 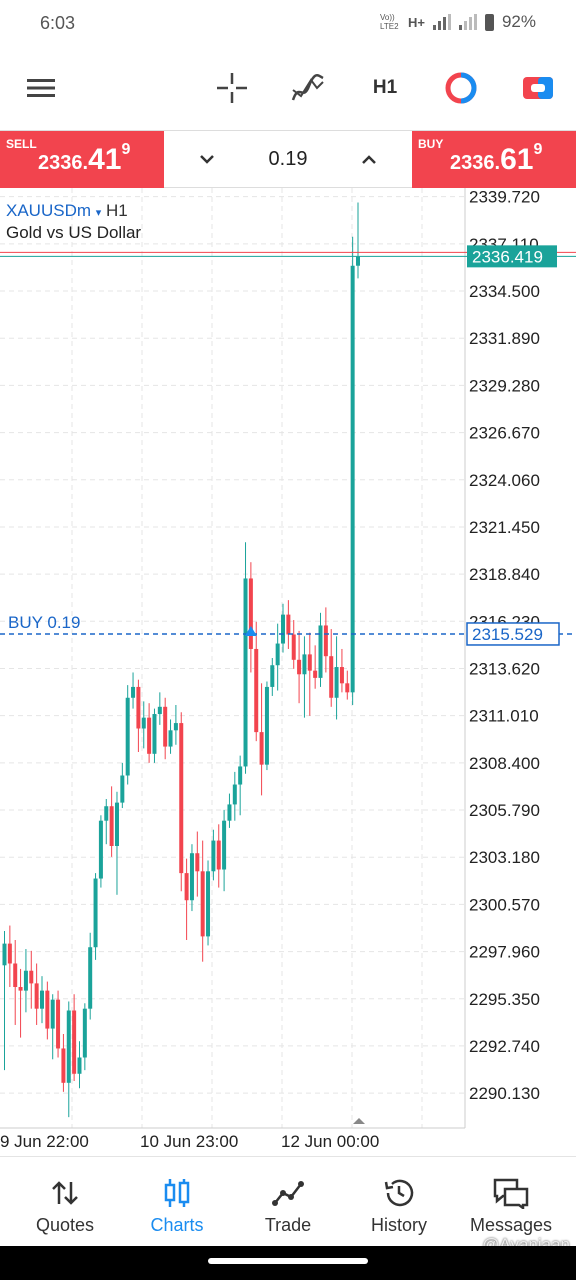 I want to click on x-axis-tick-label: 12 Jun 00:00, so click(x=330, y=1141).